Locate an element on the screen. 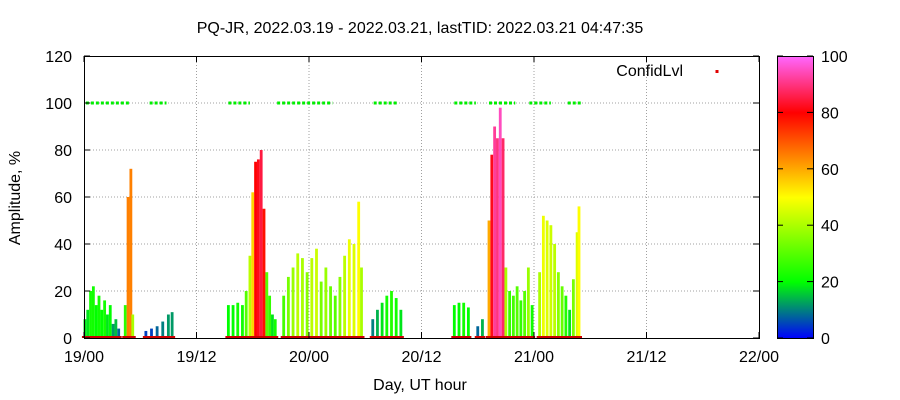 The height and width of the screenshot is (400, 900). x-tick-label: 21/00 is located at coordinates (534, 357).